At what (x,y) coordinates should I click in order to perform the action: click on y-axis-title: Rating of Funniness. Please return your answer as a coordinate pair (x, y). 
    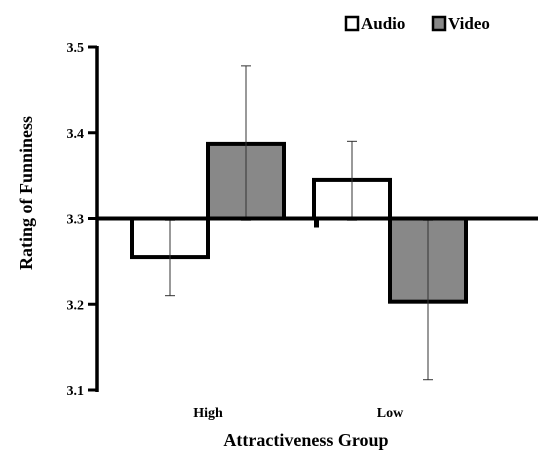
    Looking at the image, I should click on (26, 193).